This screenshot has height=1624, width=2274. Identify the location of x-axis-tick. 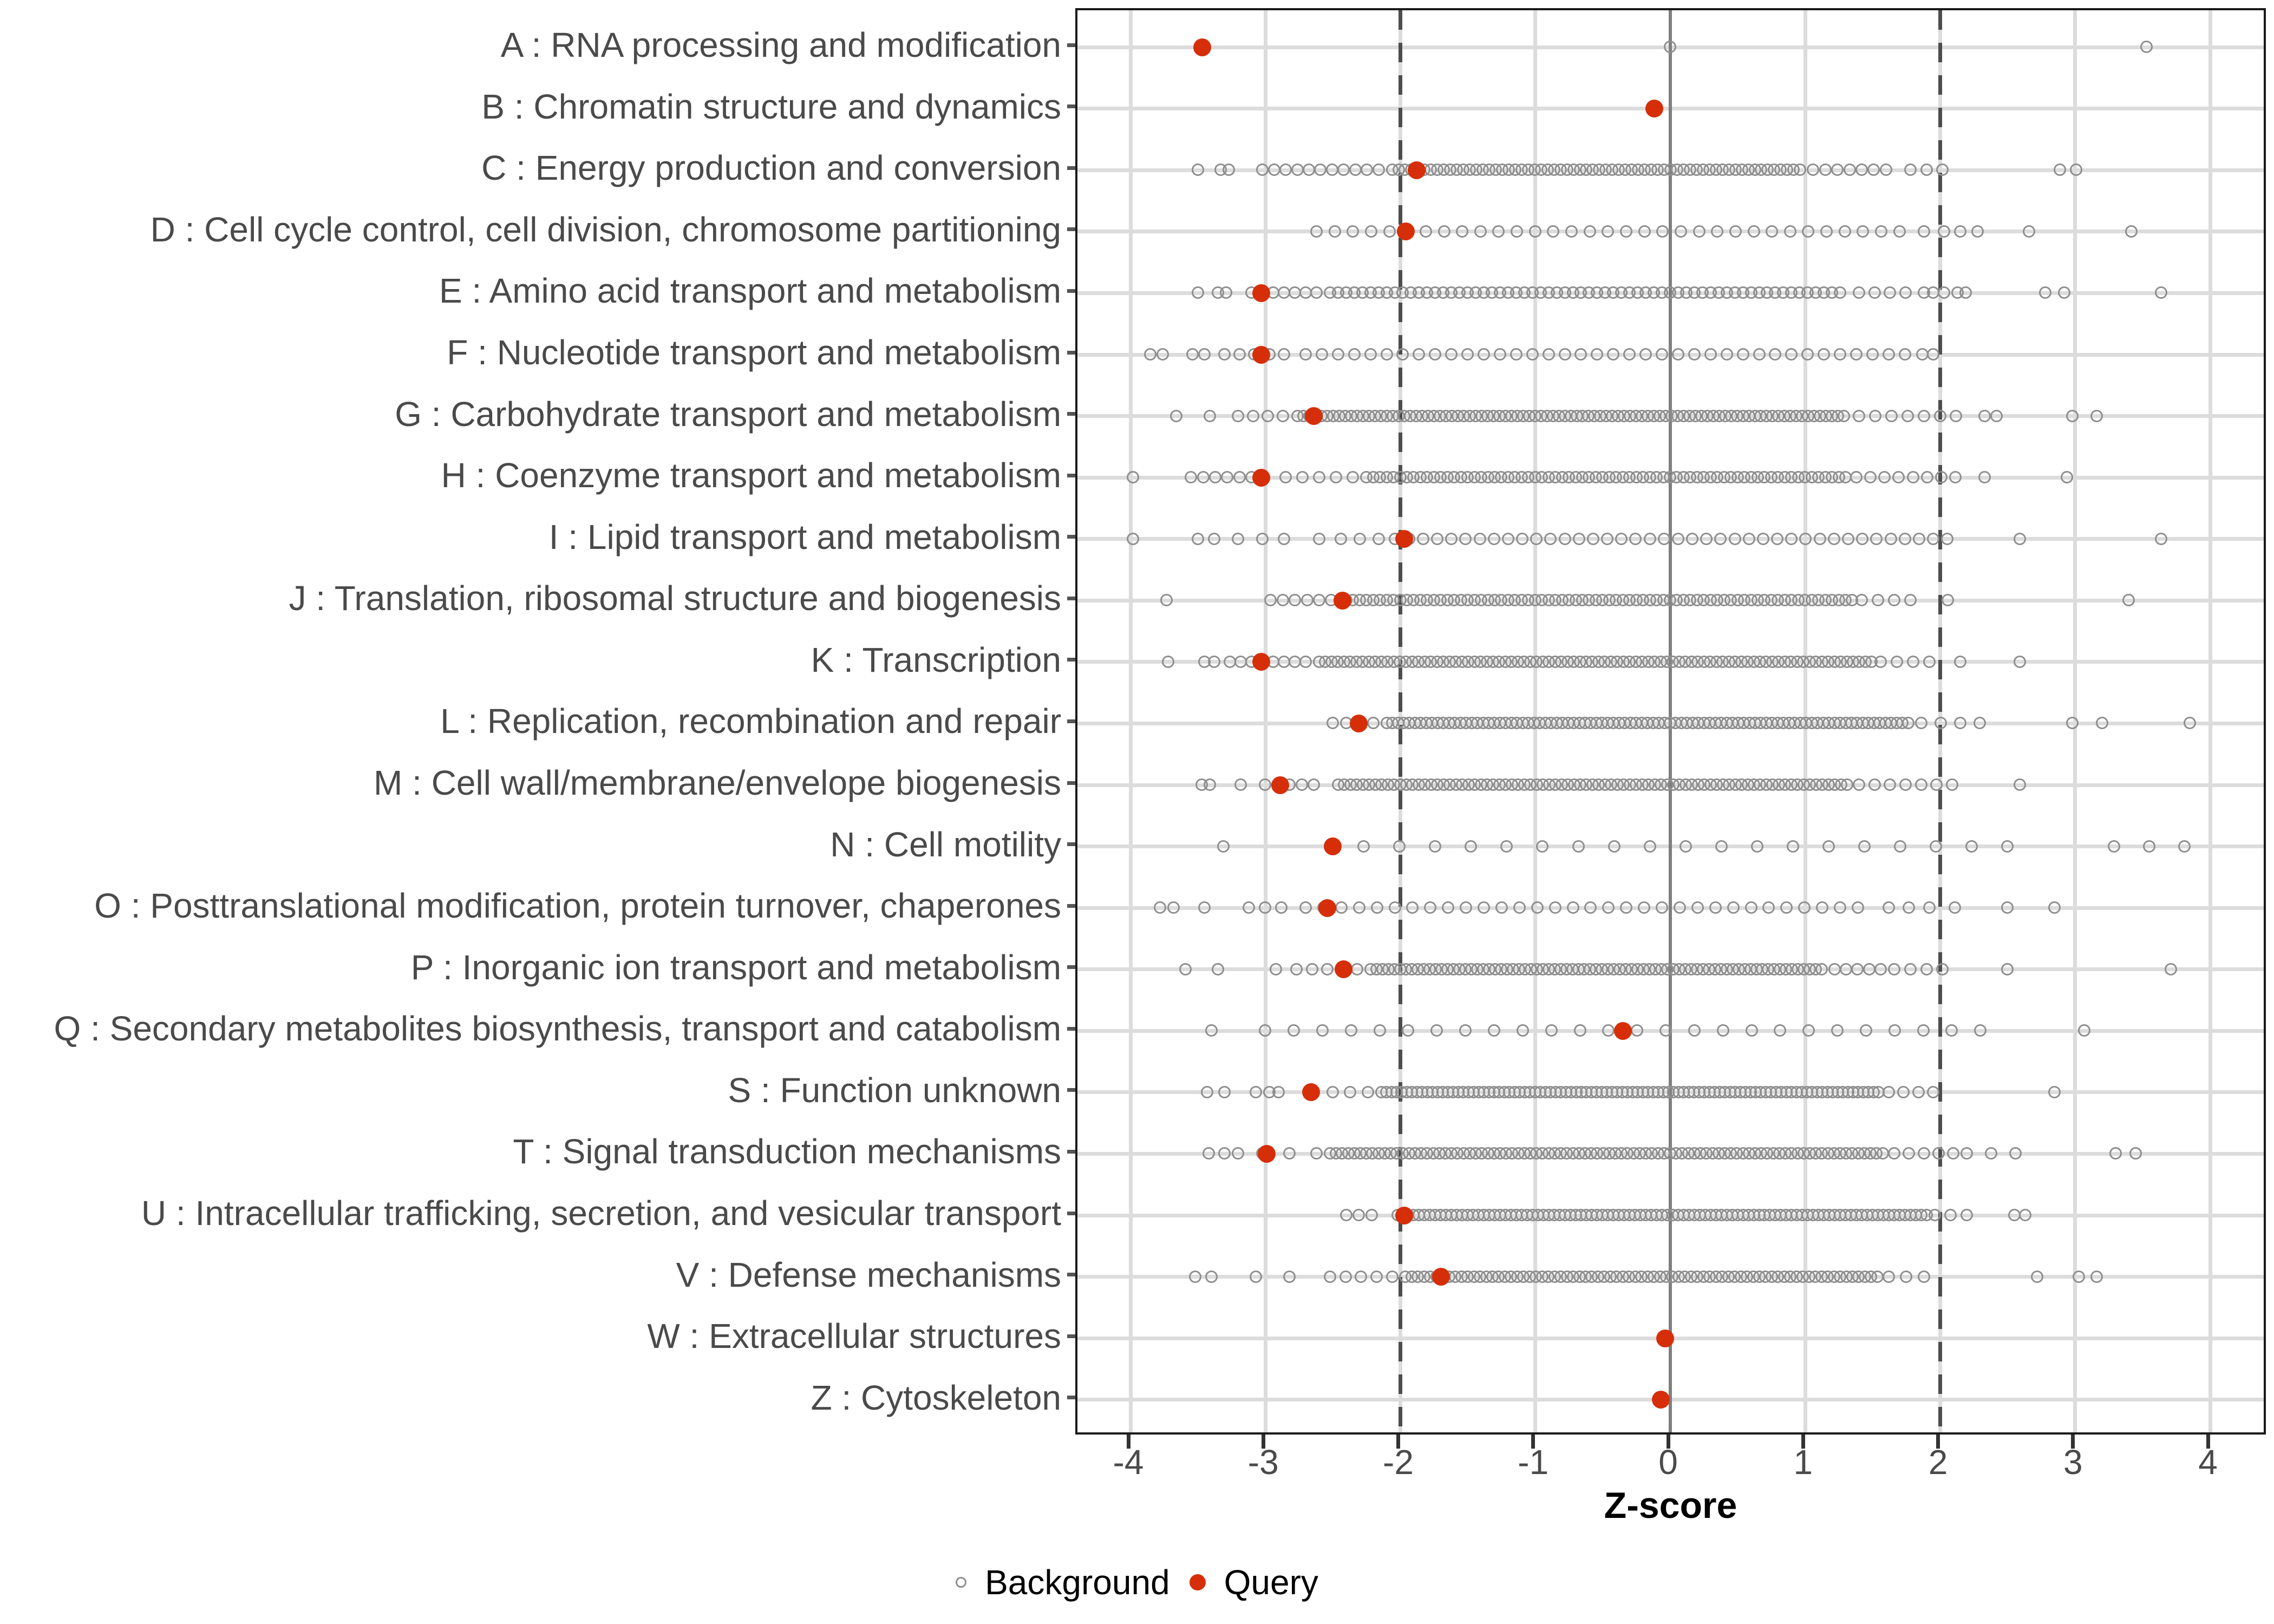
(1533, 1442).